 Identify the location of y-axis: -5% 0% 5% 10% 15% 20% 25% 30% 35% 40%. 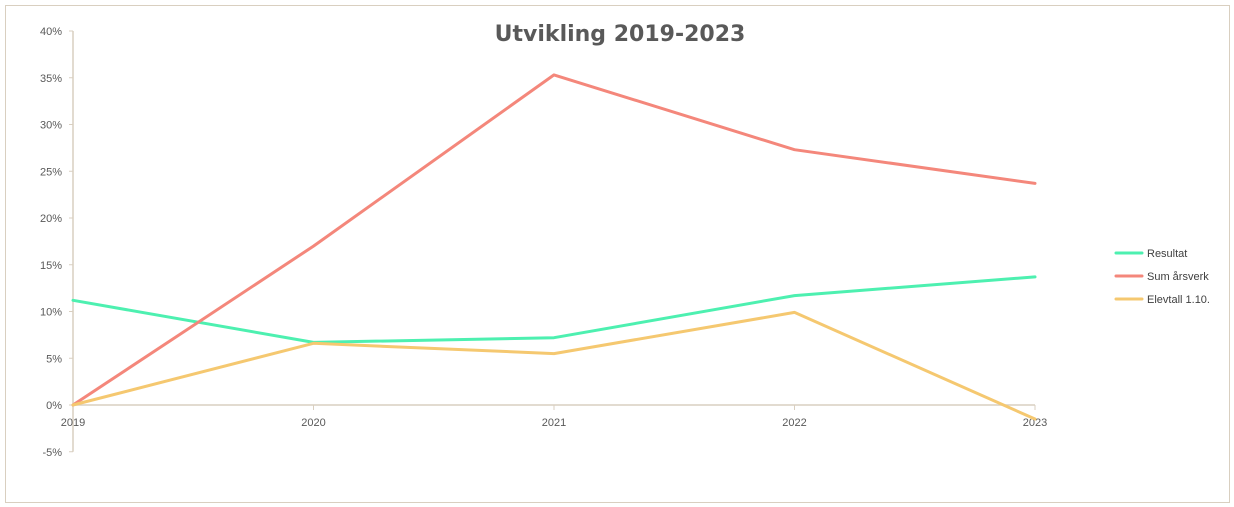
(57, 242).